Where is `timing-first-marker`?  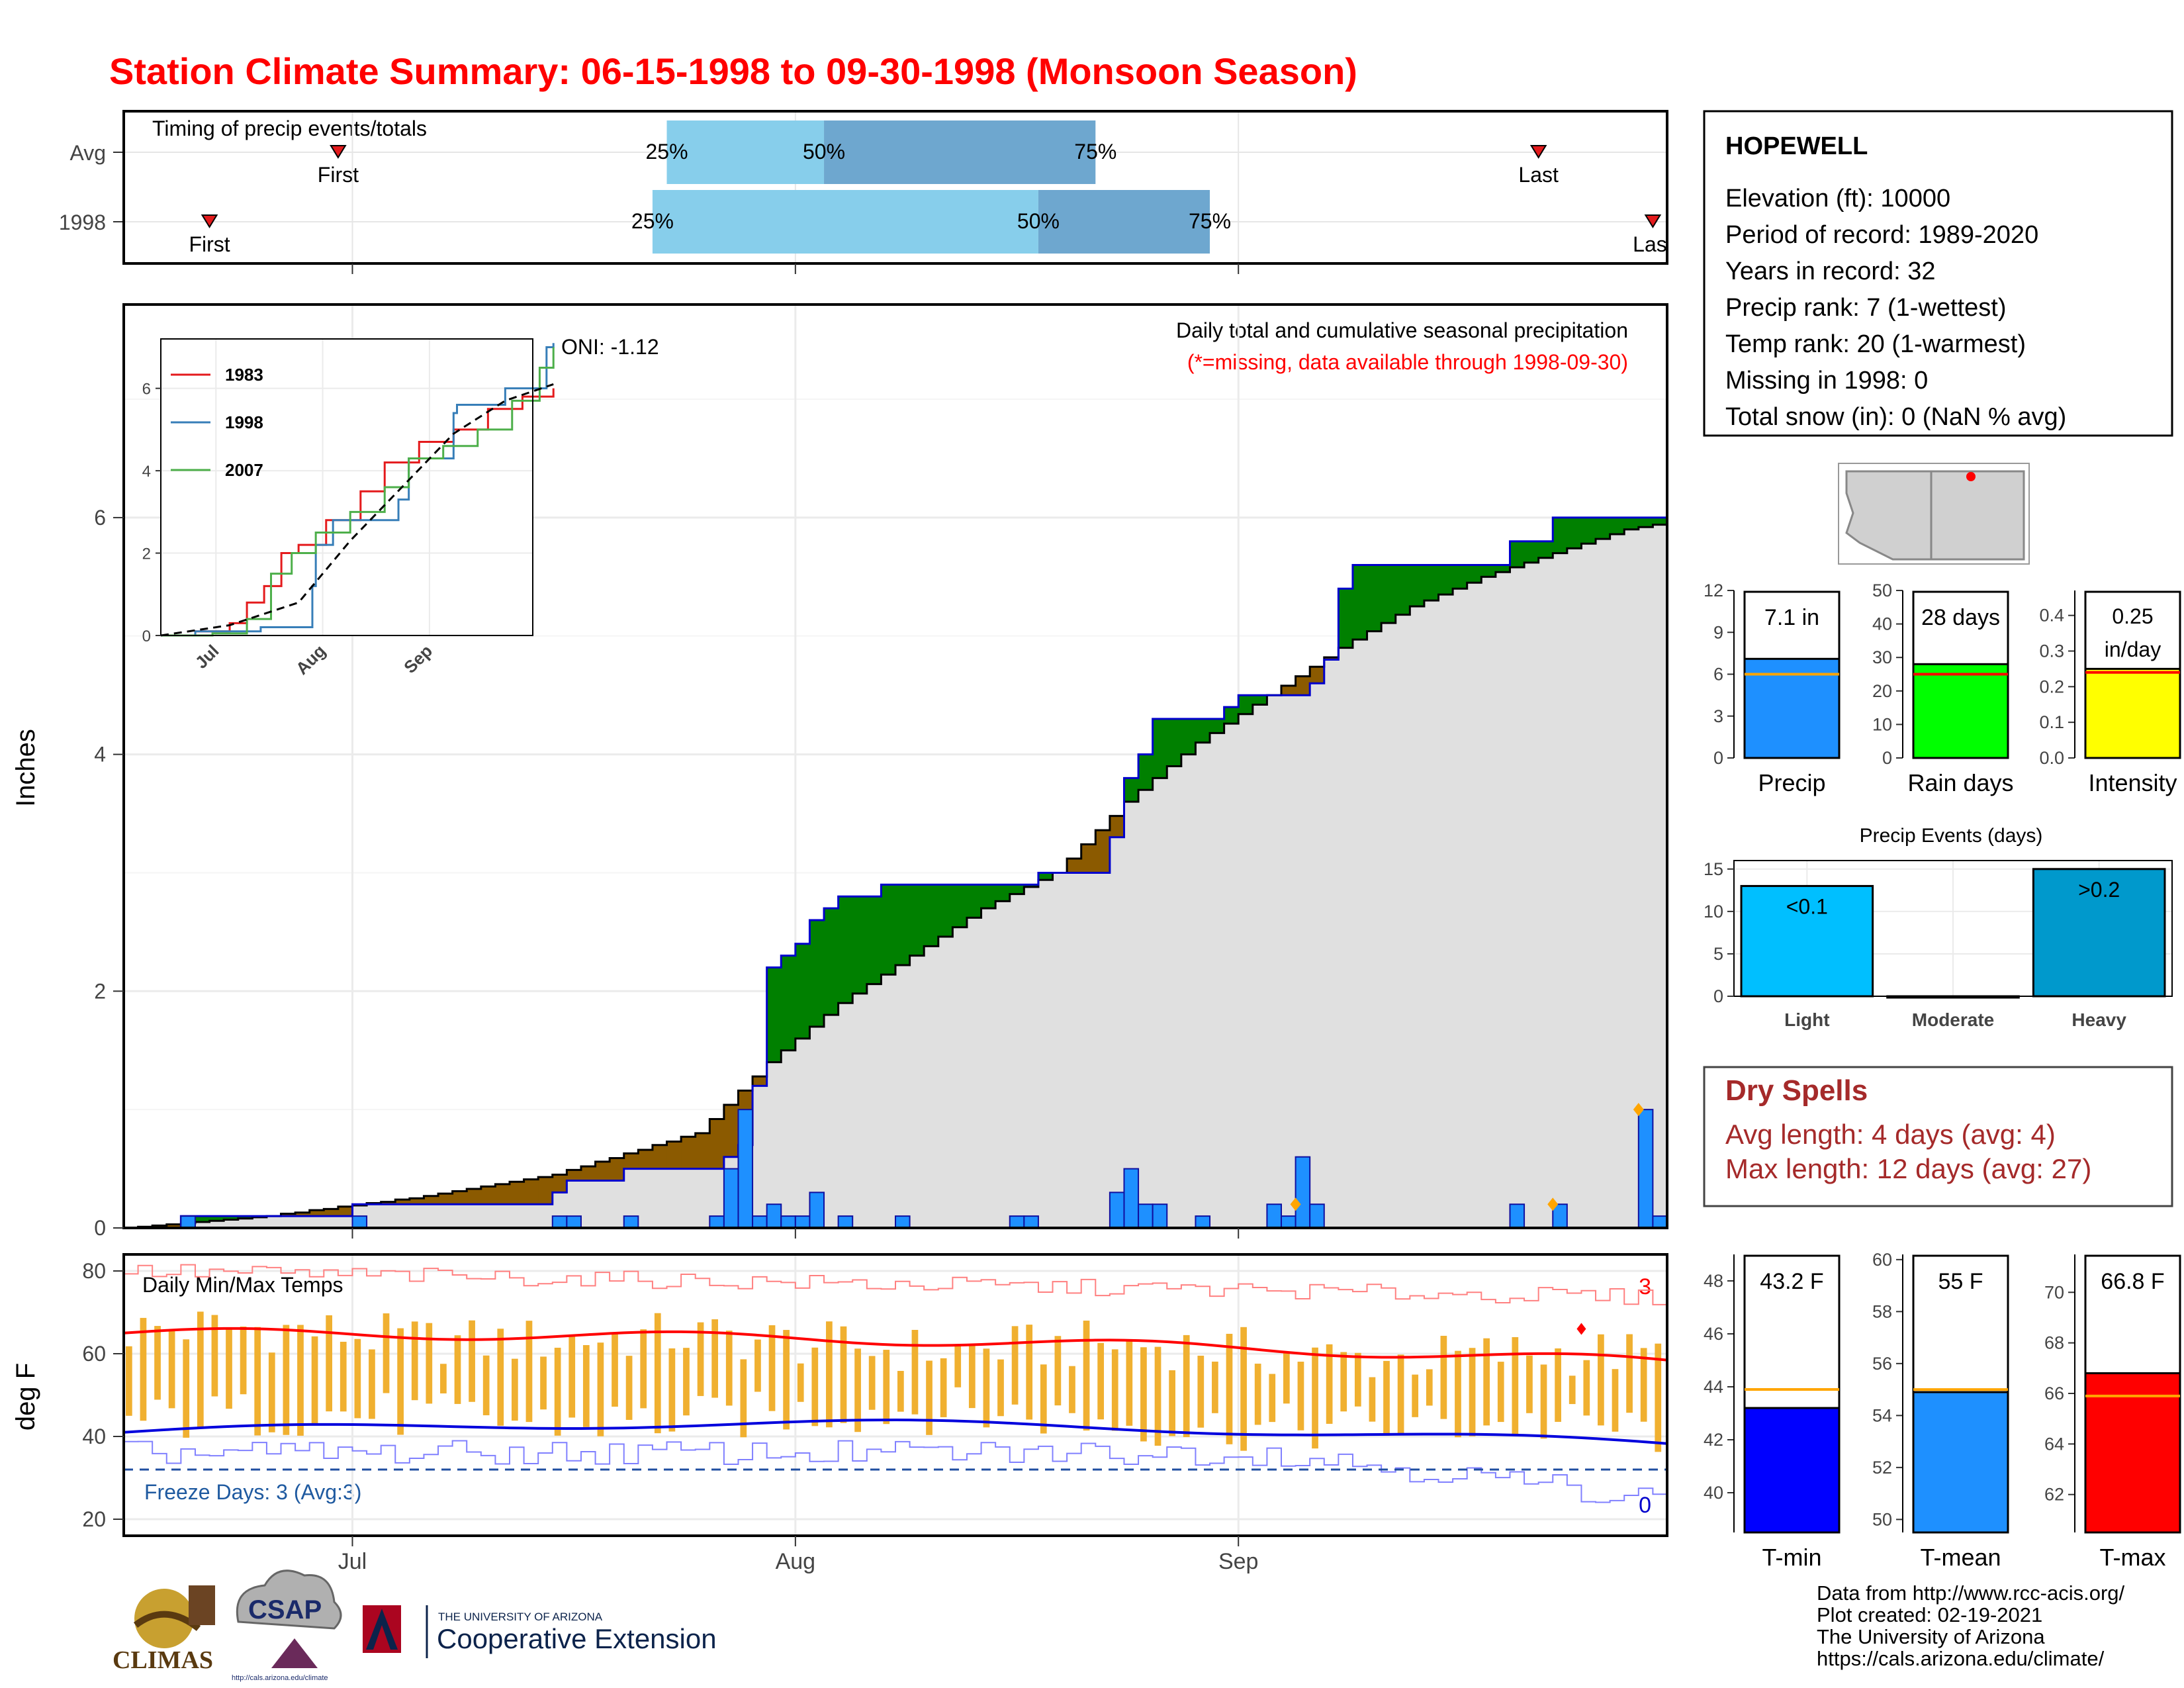
timing-first-marker is located at coordinates (338, 152).